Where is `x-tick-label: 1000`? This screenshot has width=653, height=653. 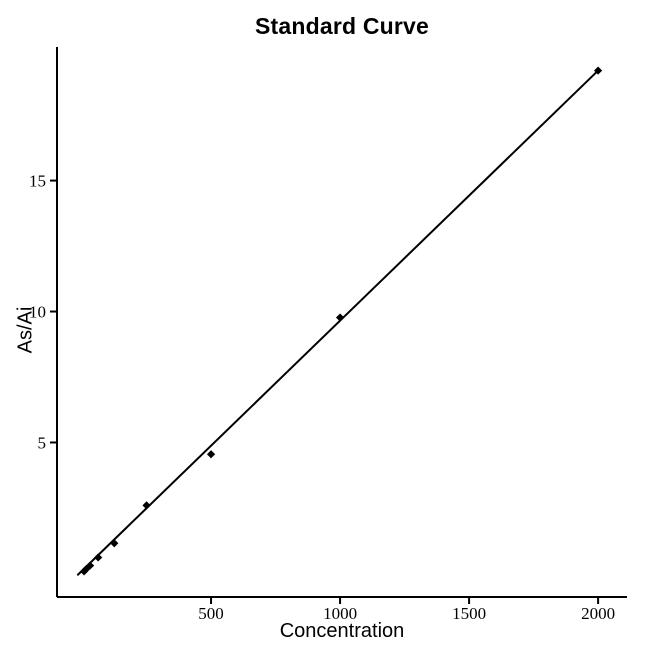
x-tick-label: 1000 is located at coordinates (340, 613).